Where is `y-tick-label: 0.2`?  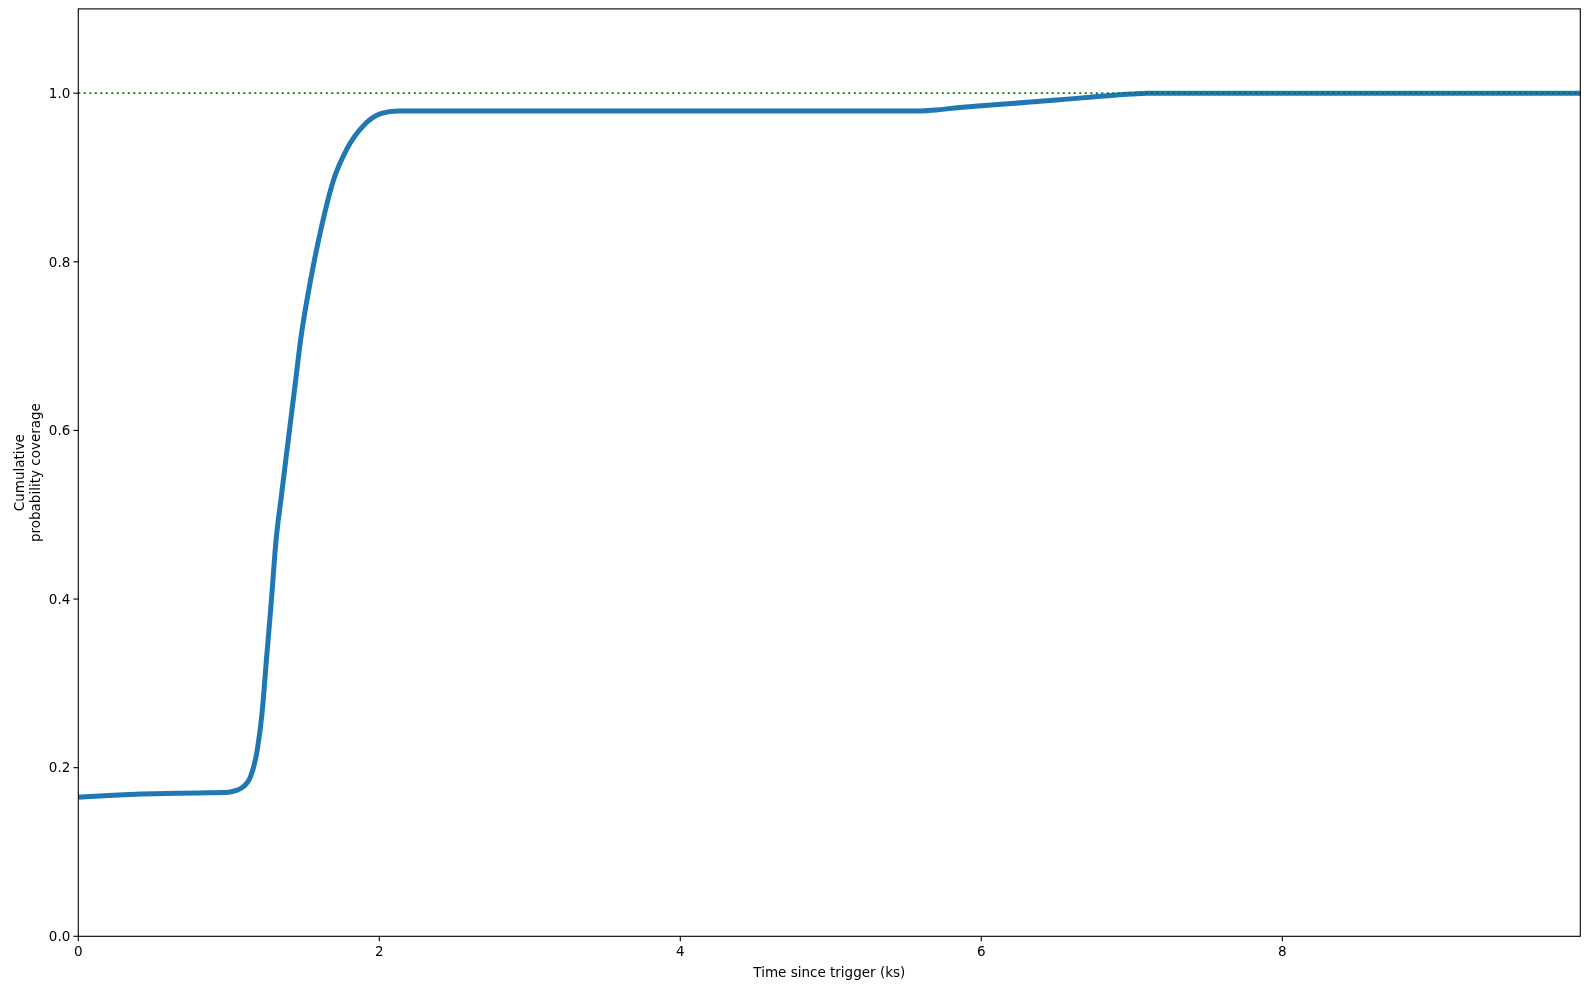 y-tick-label: 0.2 is located at coordinates (59, 767).